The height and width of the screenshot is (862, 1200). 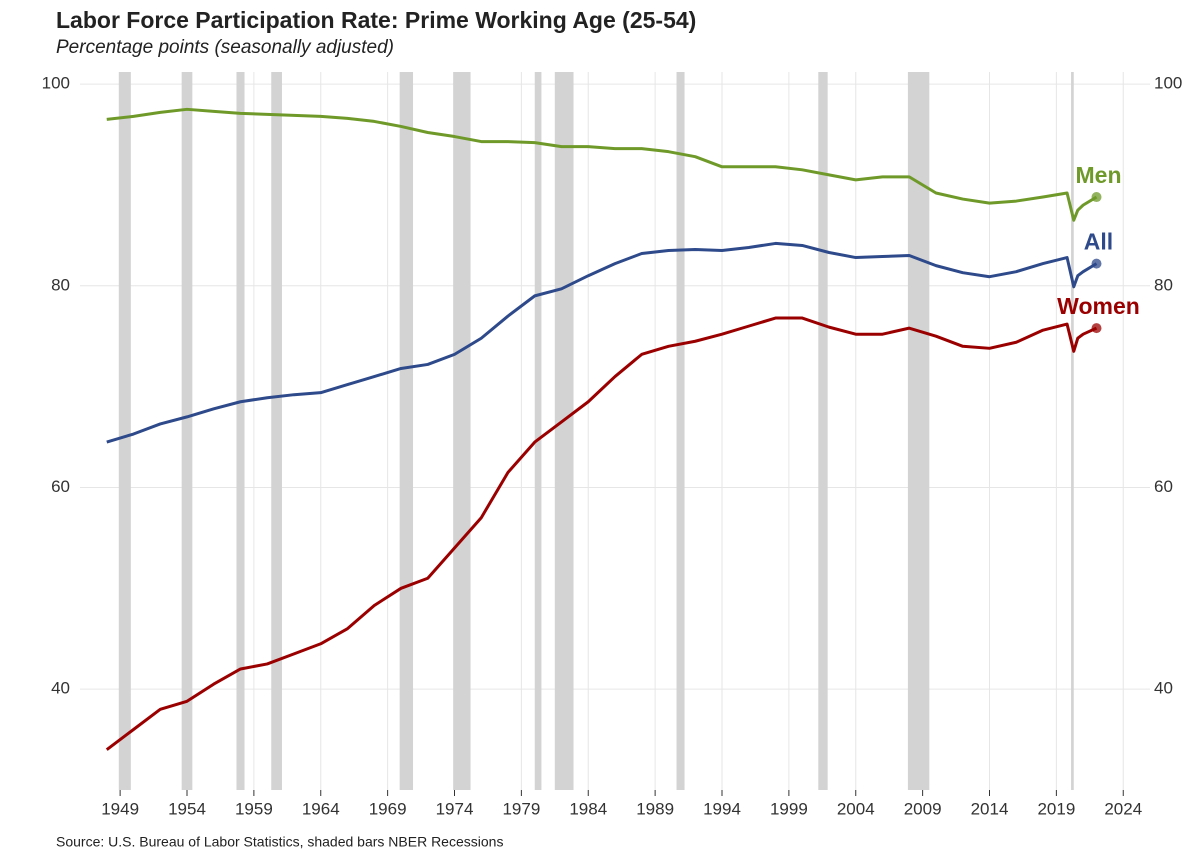 I want to click on x-tick-label: 1989, so click(x=655, y=808).